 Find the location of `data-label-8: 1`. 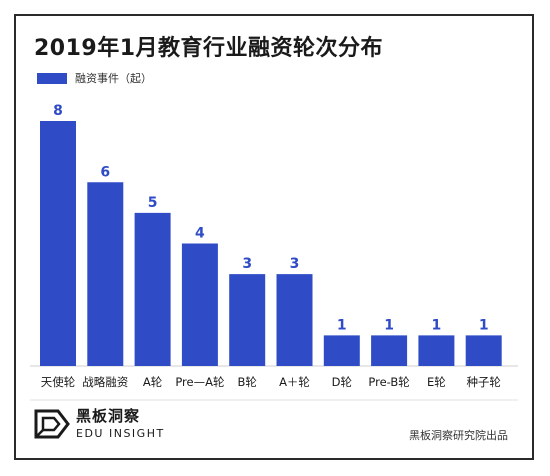

data-label-8: 1 is located at coordinates (389, 325).